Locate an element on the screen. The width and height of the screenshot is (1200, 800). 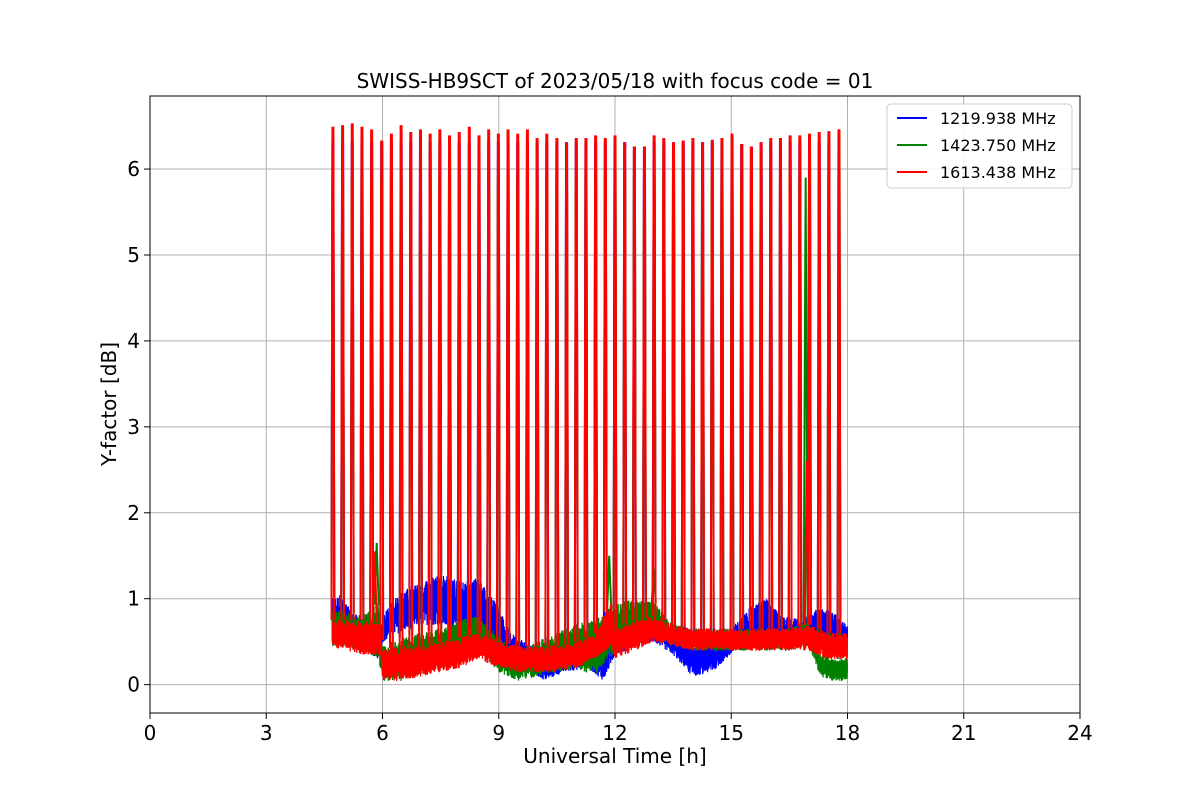
x-tick-label: 18 is located at coordinates (847, 733).